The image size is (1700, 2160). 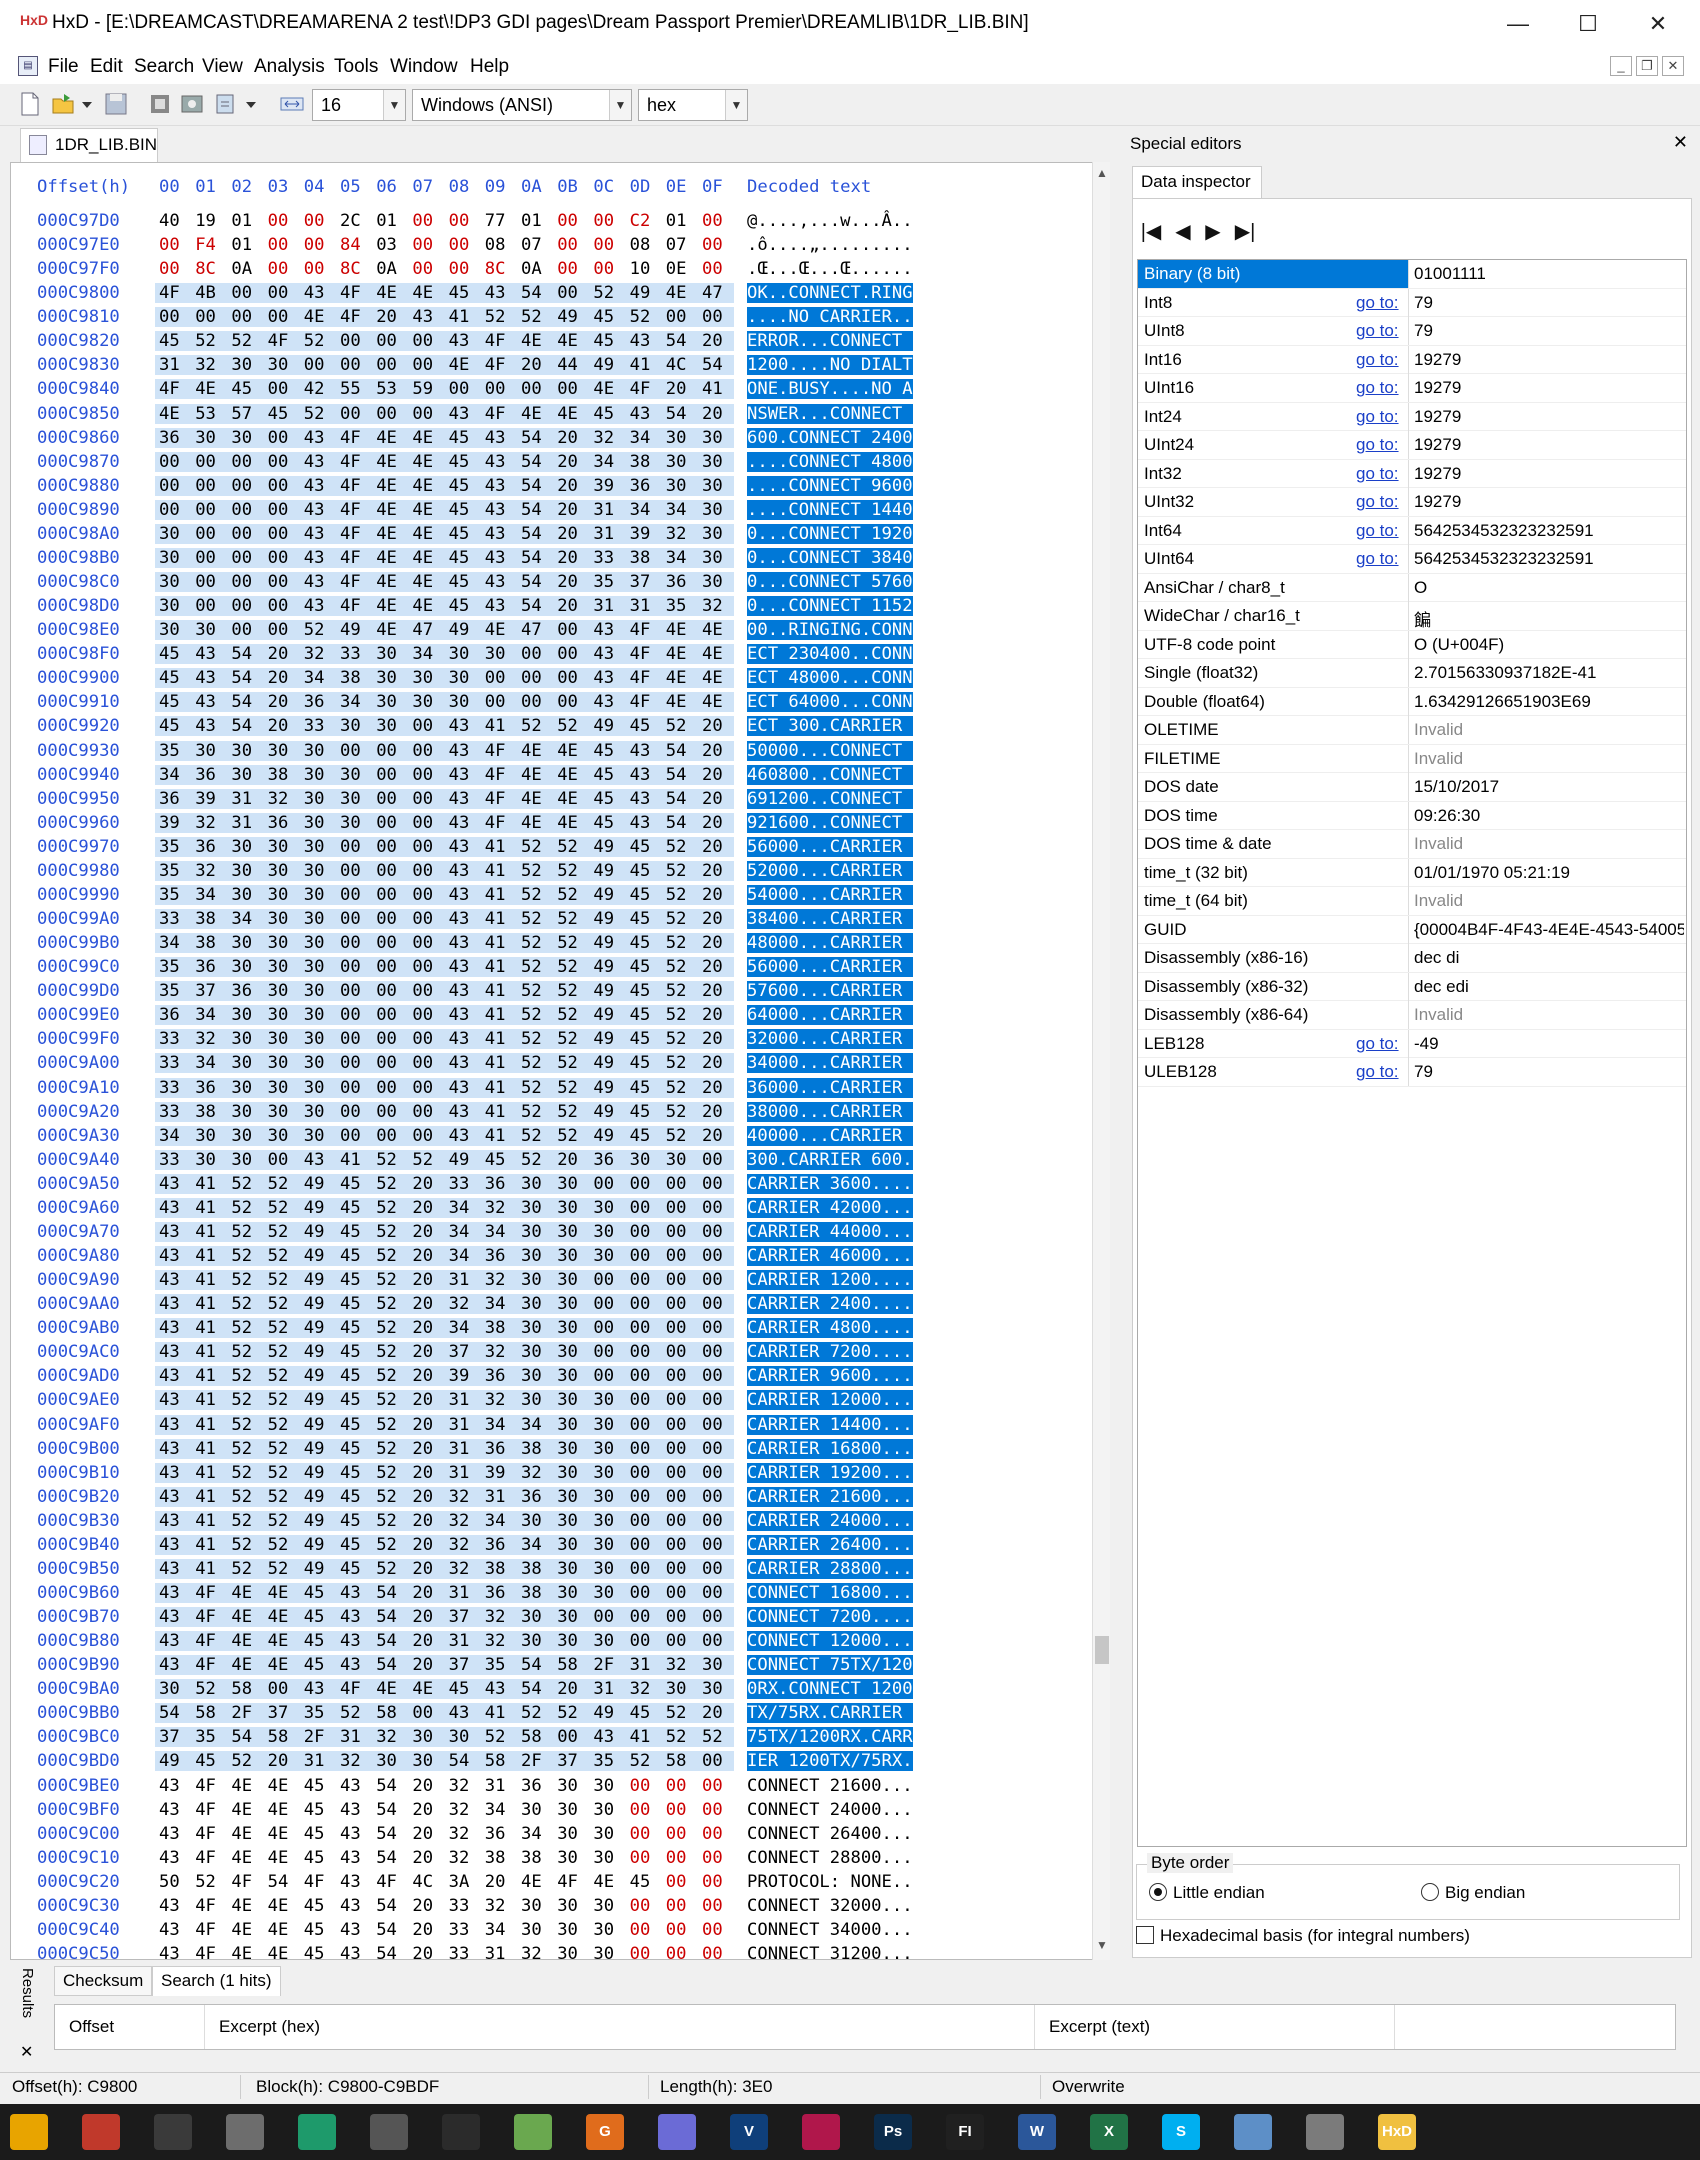 I want to click on decoded-text: ECT 64000...CONN, so click(x=830, y=702).